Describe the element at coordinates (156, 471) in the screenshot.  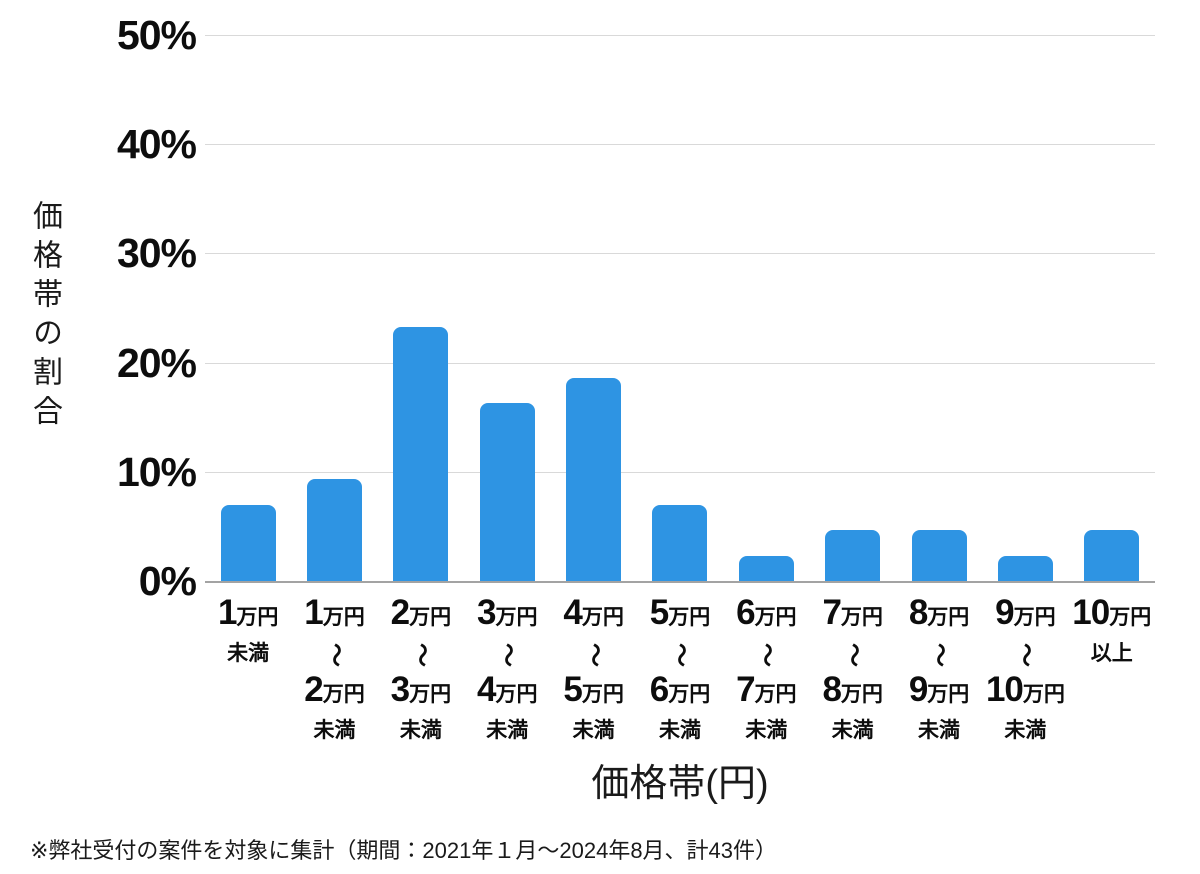
I see `y-tick-label: 10%` at that location.